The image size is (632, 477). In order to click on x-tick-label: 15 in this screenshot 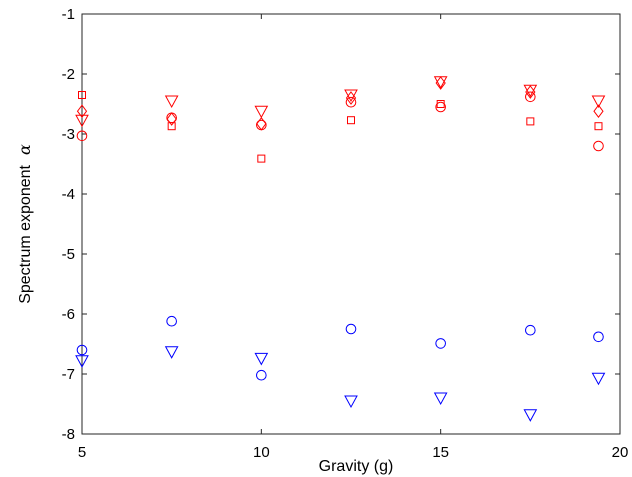, I will do `click(440, 452)`.